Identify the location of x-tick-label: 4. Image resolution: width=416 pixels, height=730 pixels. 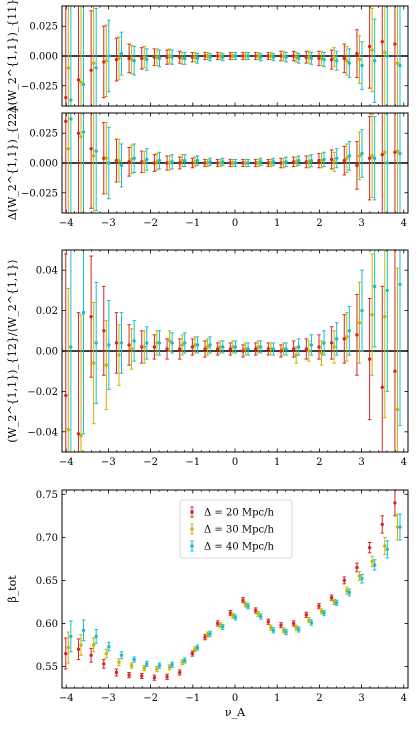
(404, 698).